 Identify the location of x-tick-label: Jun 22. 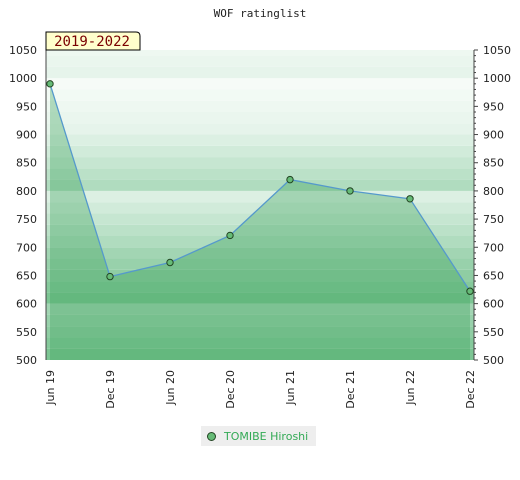
(410, 388).